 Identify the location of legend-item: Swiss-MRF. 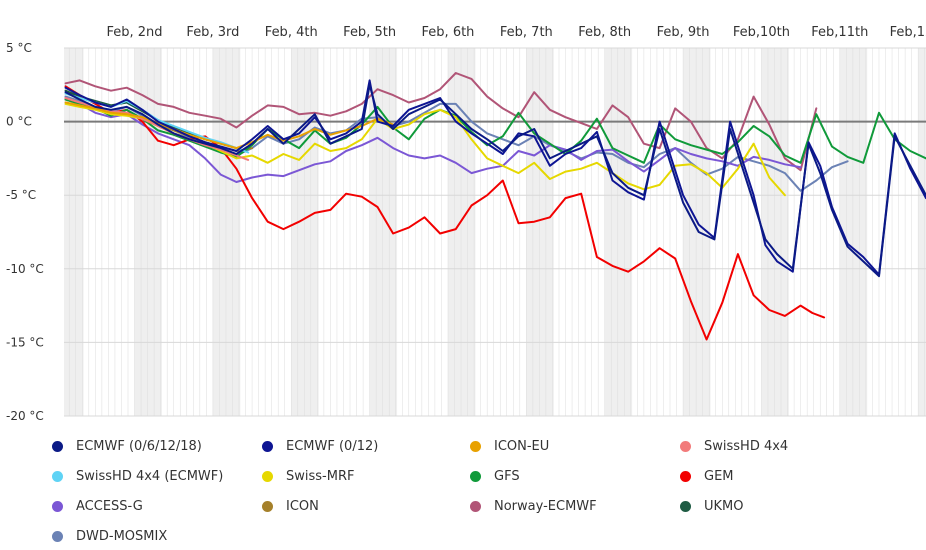
(308, 476).